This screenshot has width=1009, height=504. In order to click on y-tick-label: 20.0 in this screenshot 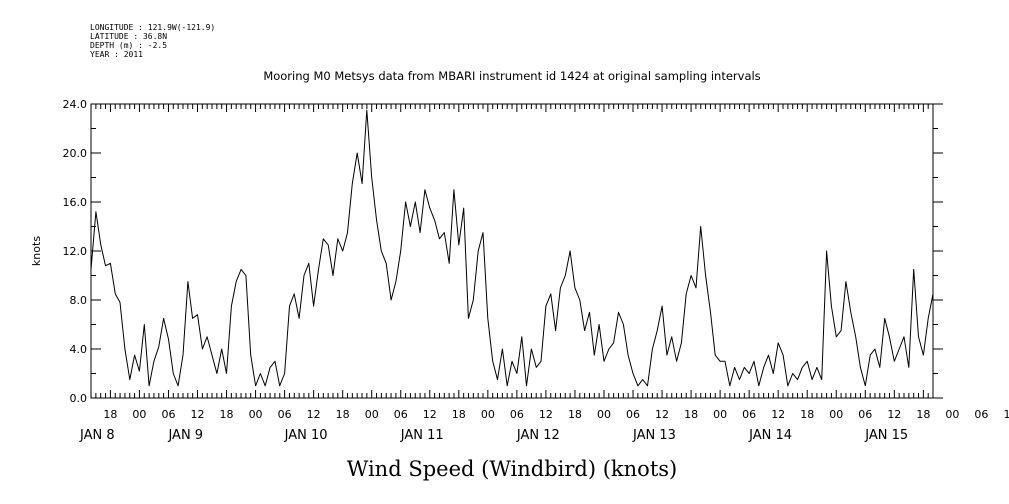, I will do `click(75, 153)`.